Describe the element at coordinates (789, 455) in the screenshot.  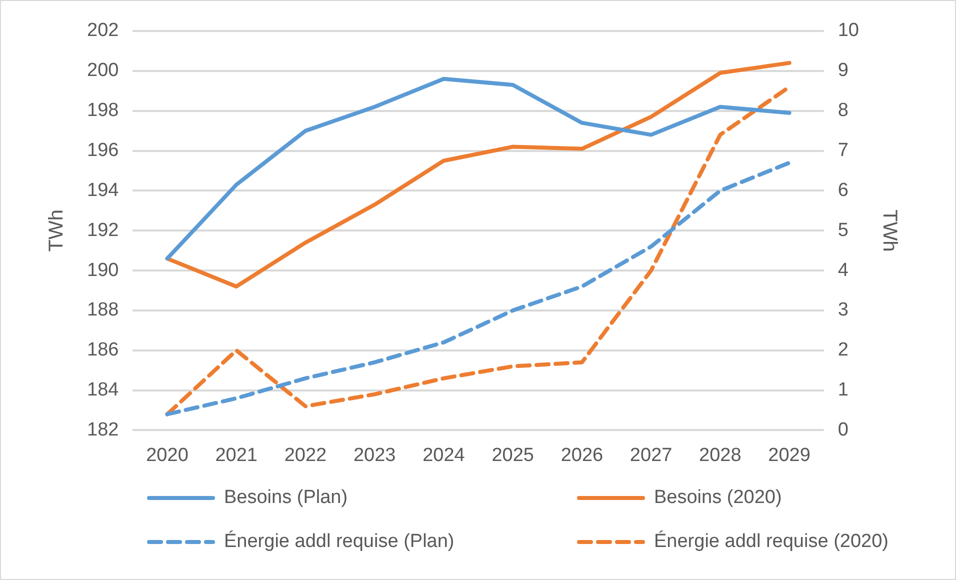
I see `x-tick-label: 2029` at that location.